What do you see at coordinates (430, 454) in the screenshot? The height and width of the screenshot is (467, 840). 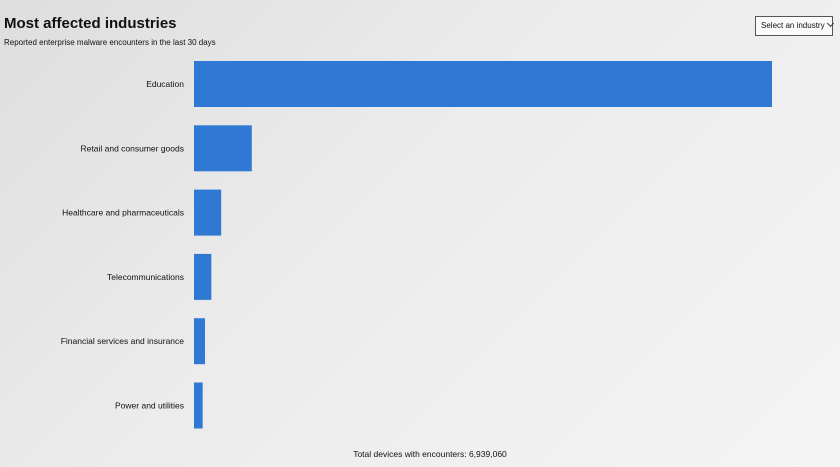 I see `total-devices-label: Total devices with encounters: 6,939,060` at bounding box center [430, 454].